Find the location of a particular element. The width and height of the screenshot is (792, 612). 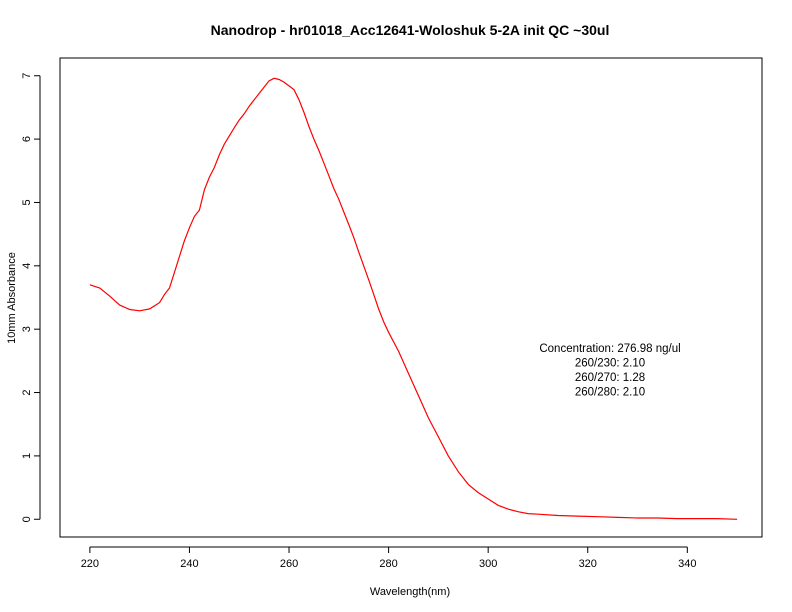

annotation-line: 260/270: 1.28 is located at coordinates (610, 378).